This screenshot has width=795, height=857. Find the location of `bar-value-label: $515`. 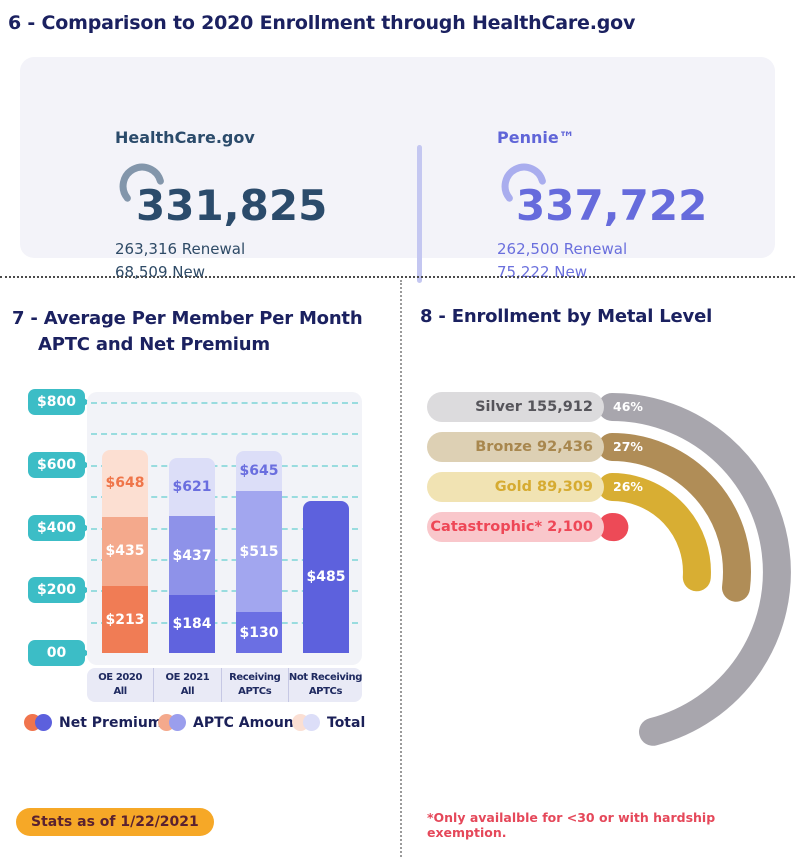

bar-value-label: $515 is located at coordinates (259, 551).